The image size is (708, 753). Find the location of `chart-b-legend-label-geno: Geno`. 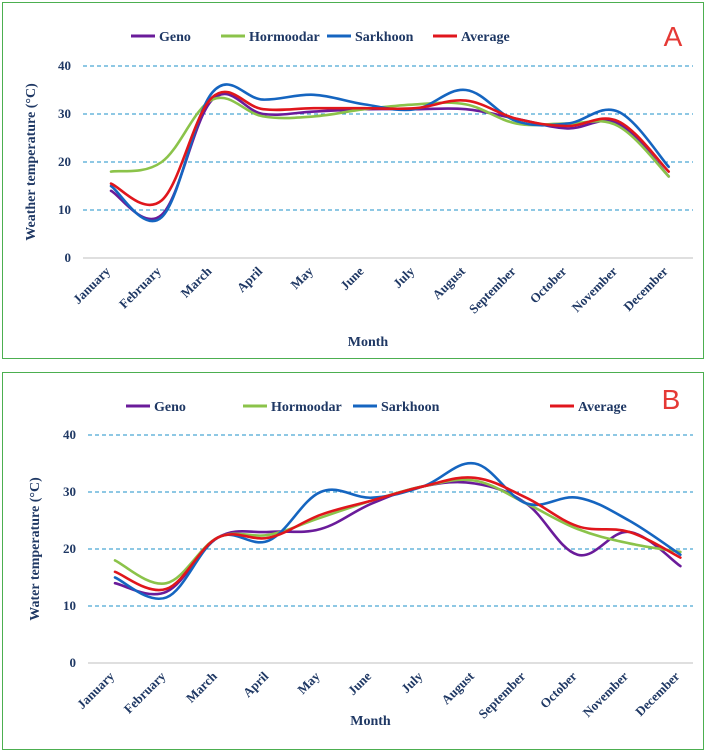

chart-b-legend-label-geno: Geno is located at coordinates (170, 407).